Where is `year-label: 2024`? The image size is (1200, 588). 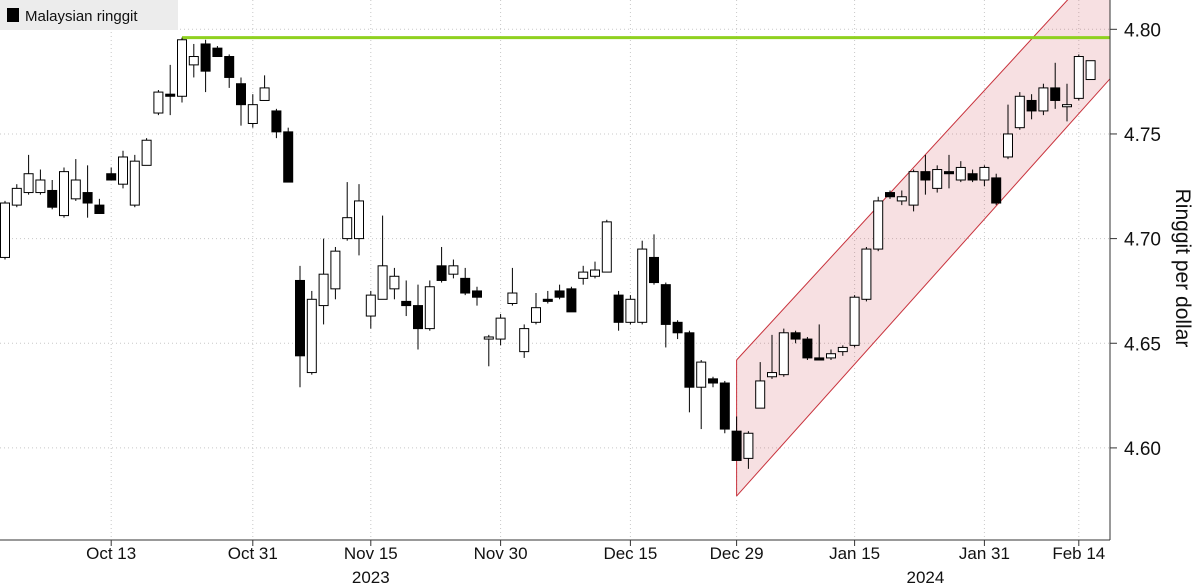
year-label: 2024 is located at coordinates (925, 577).